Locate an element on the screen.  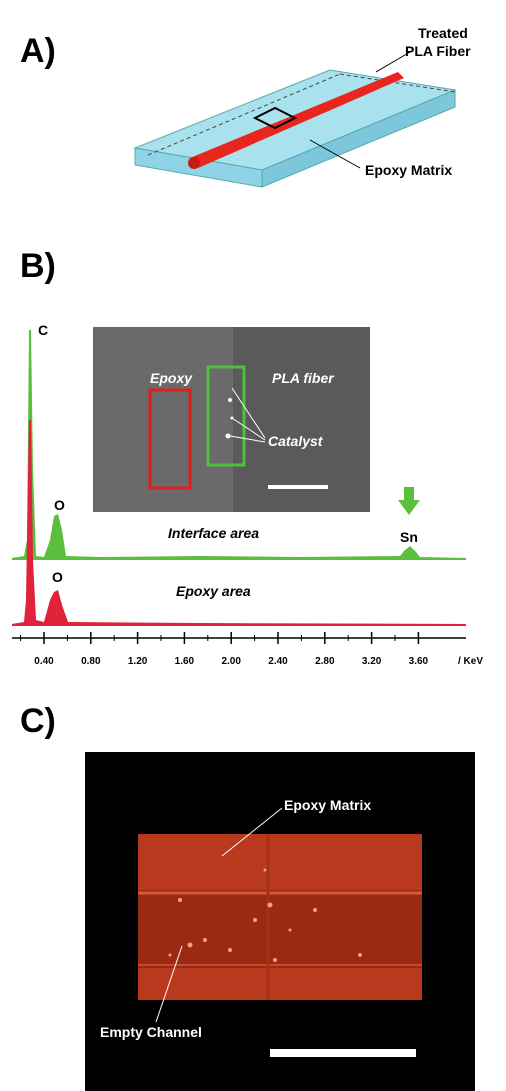
inset-label: PLA fiber is located at coordinates (303, 378).